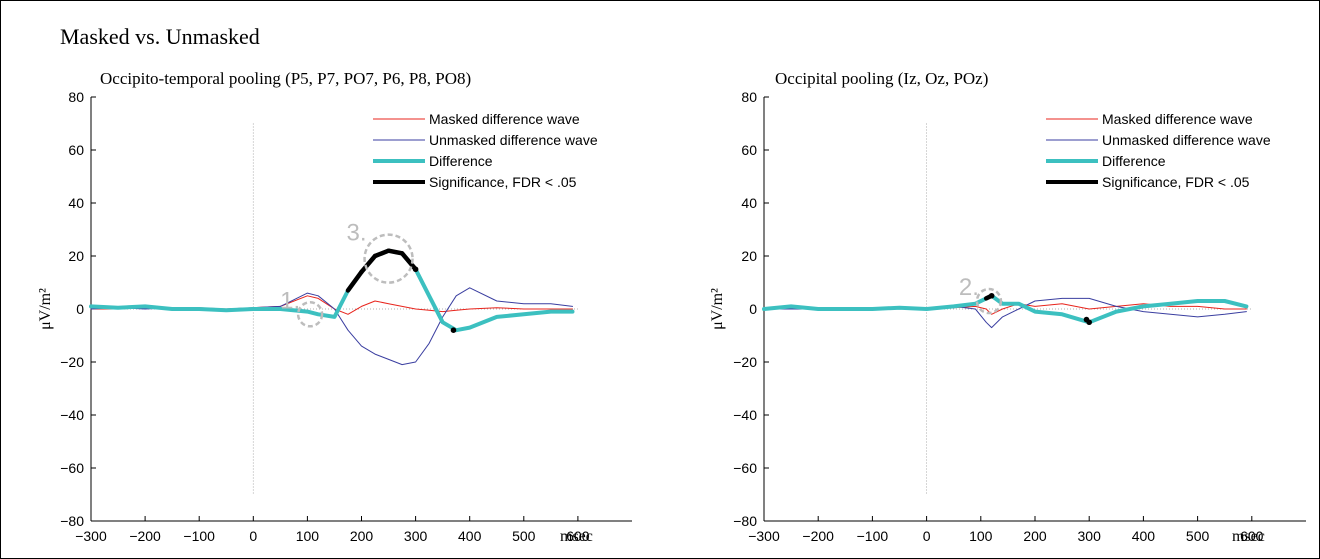  I want to click on annotation-label: 1., so click(290, 300).